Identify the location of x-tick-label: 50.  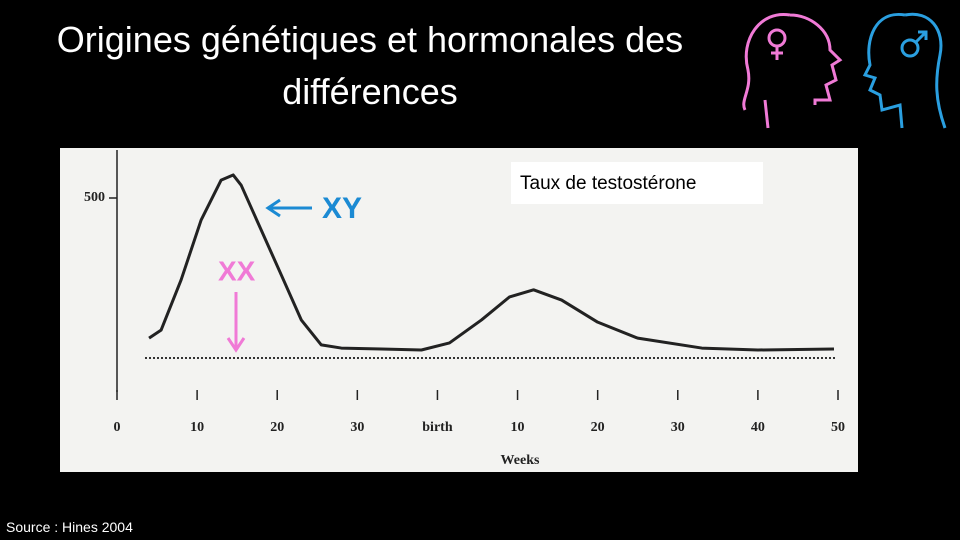
(838, 427).